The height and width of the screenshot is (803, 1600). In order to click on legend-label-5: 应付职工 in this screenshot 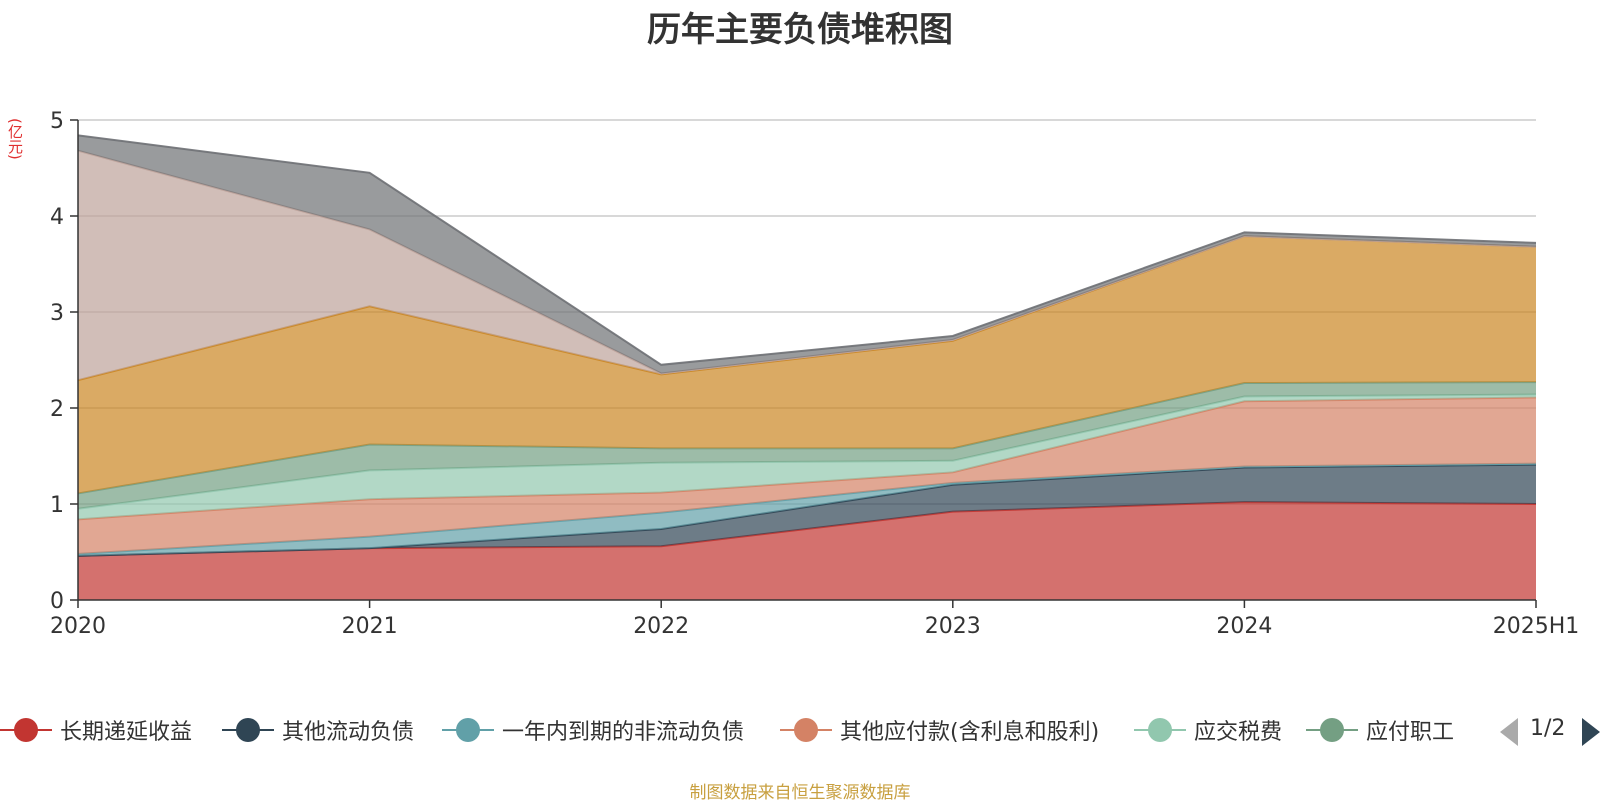, I will do `click(1410, 732)`.